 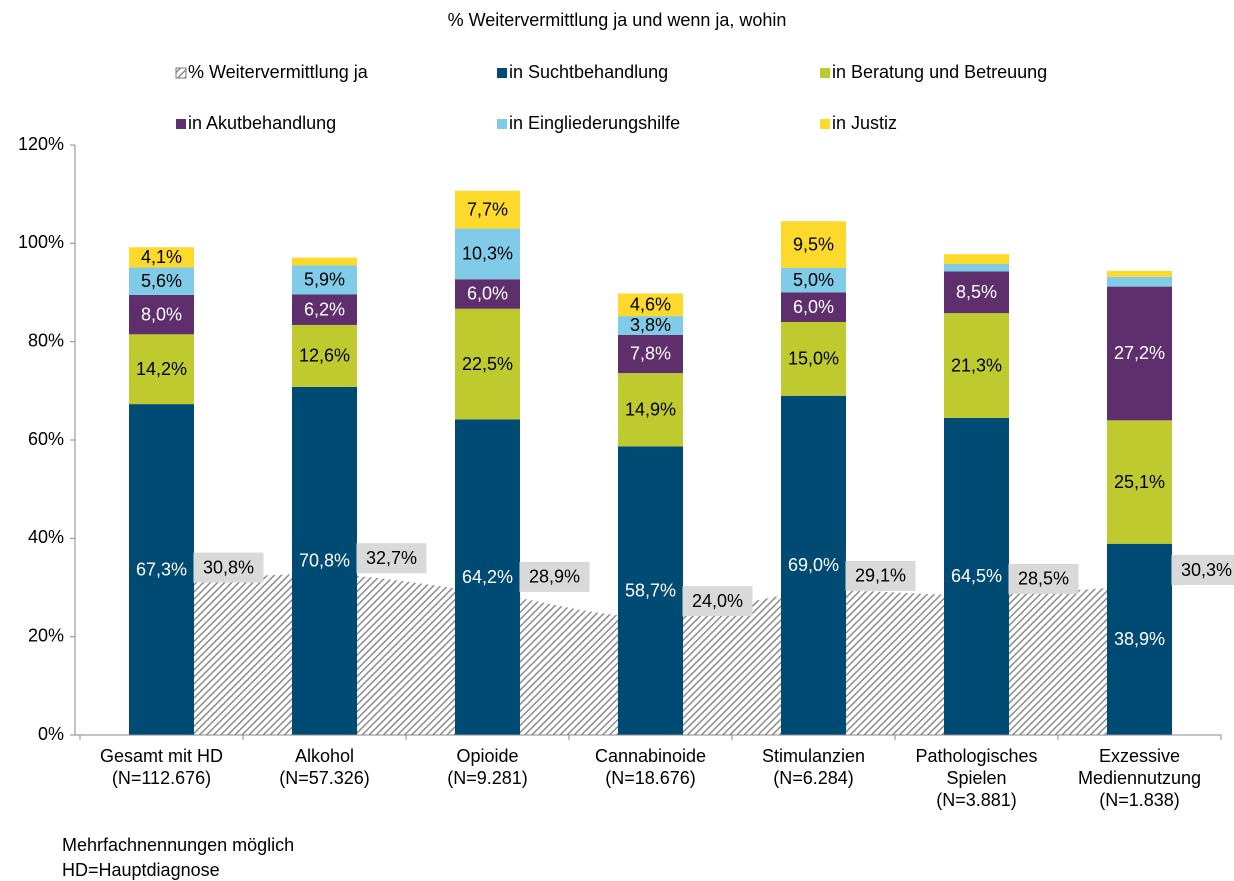 I want to click on y-tick-label: 0%, so click(x=51, y=734).